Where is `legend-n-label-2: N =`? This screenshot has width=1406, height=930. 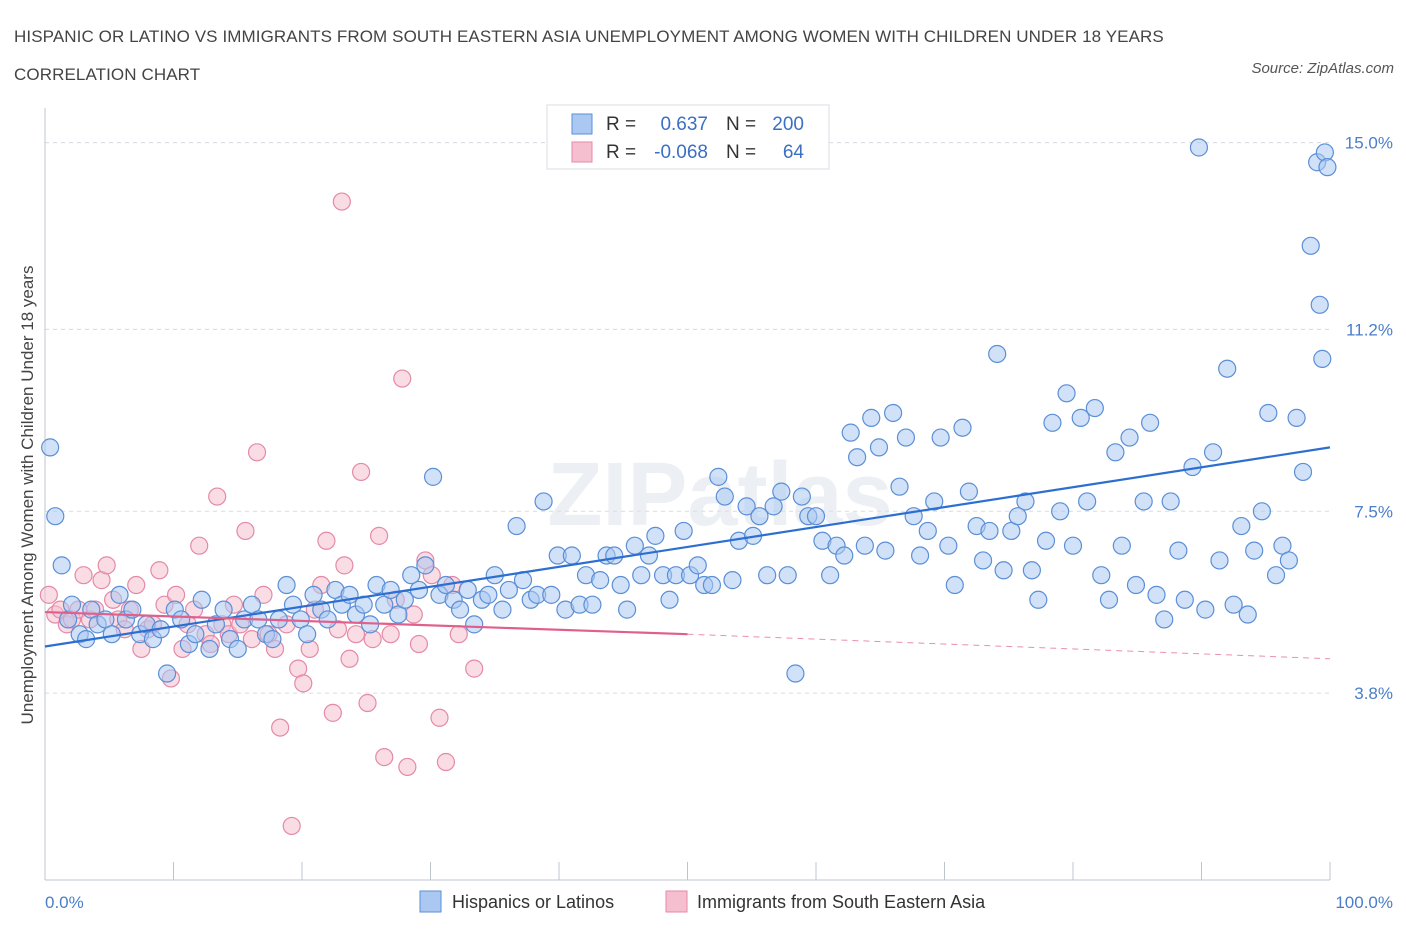
legend-n-label-2: N = is located at coordinates (741, 152).